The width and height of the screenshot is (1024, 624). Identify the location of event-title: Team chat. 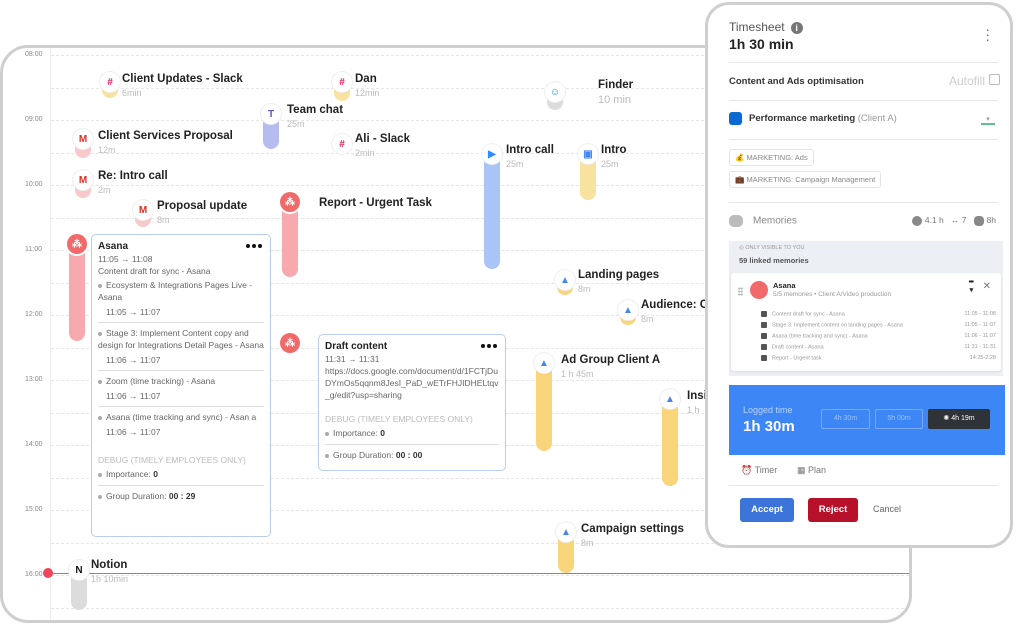
(315, 110).